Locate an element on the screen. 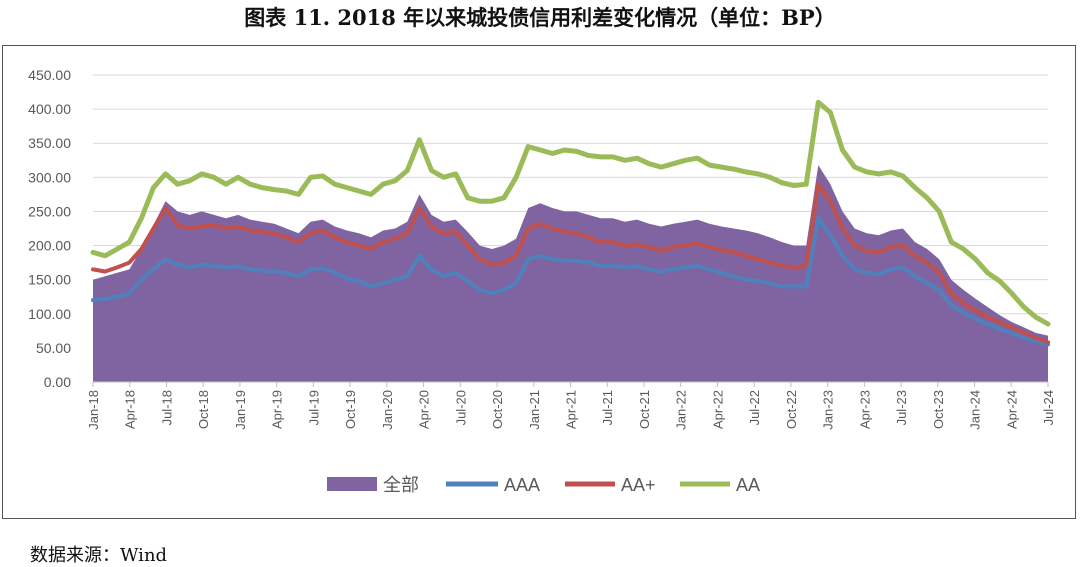 Image resolution: width=1080 pixels, height=567 pixels. x-tick-label: Jul-19 is located at coordinates (313, 407).